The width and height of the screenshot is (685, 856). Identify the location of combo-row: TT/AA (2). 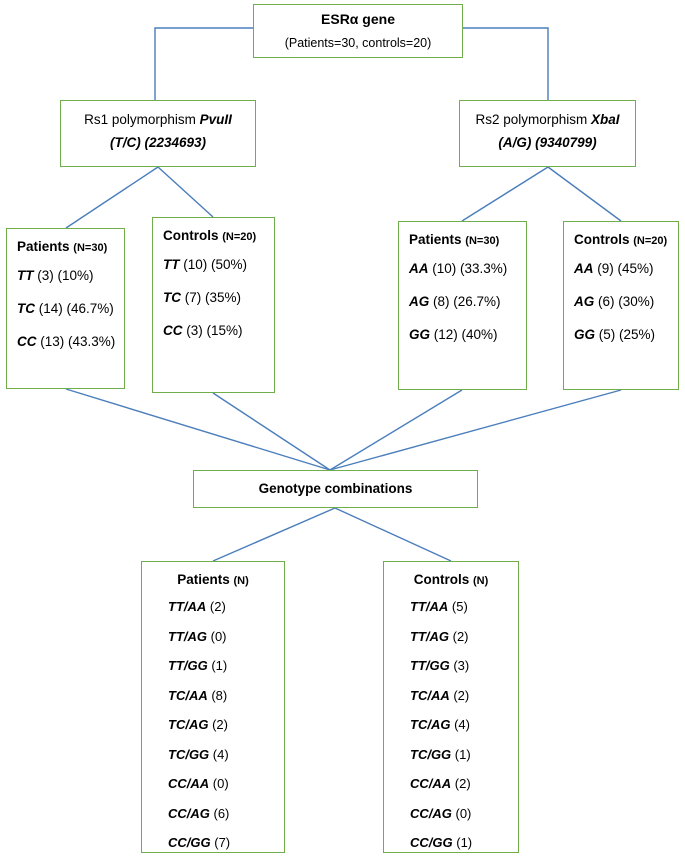
(226, 606).